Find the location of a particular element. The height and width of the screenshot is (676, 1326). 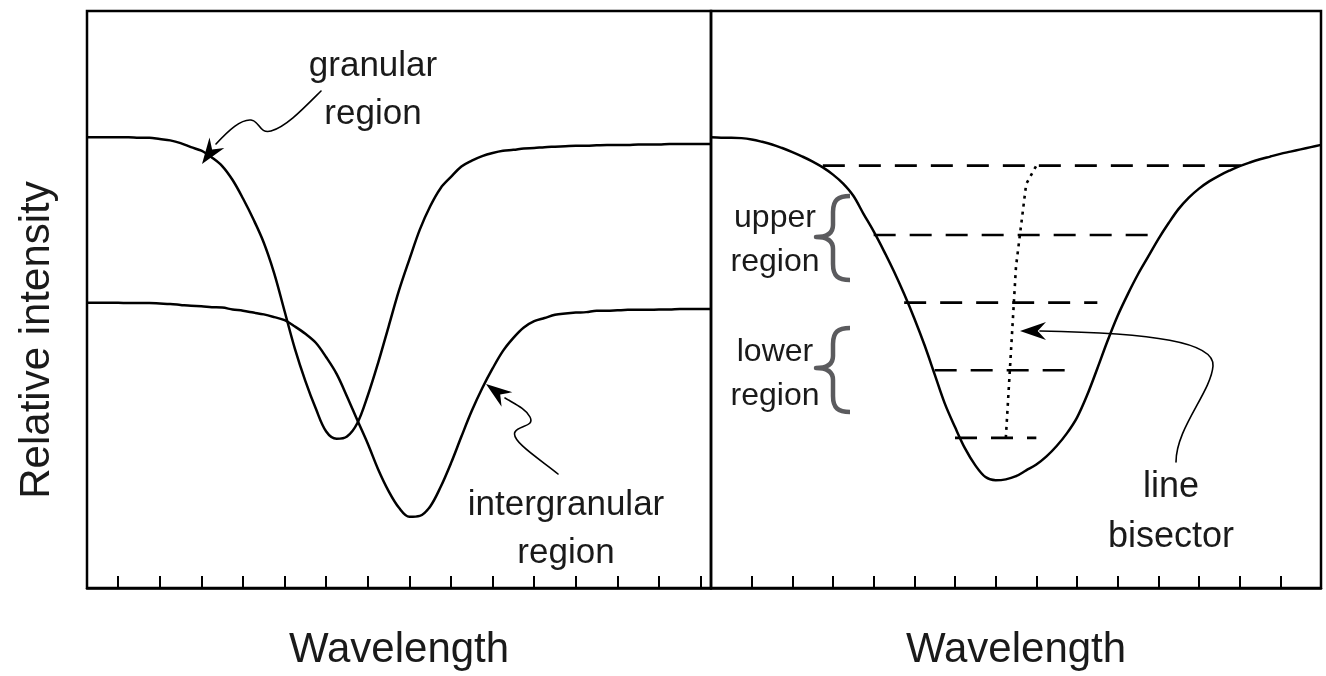

y-axis-title: Relative intensity is located at coordinates (35, 340).